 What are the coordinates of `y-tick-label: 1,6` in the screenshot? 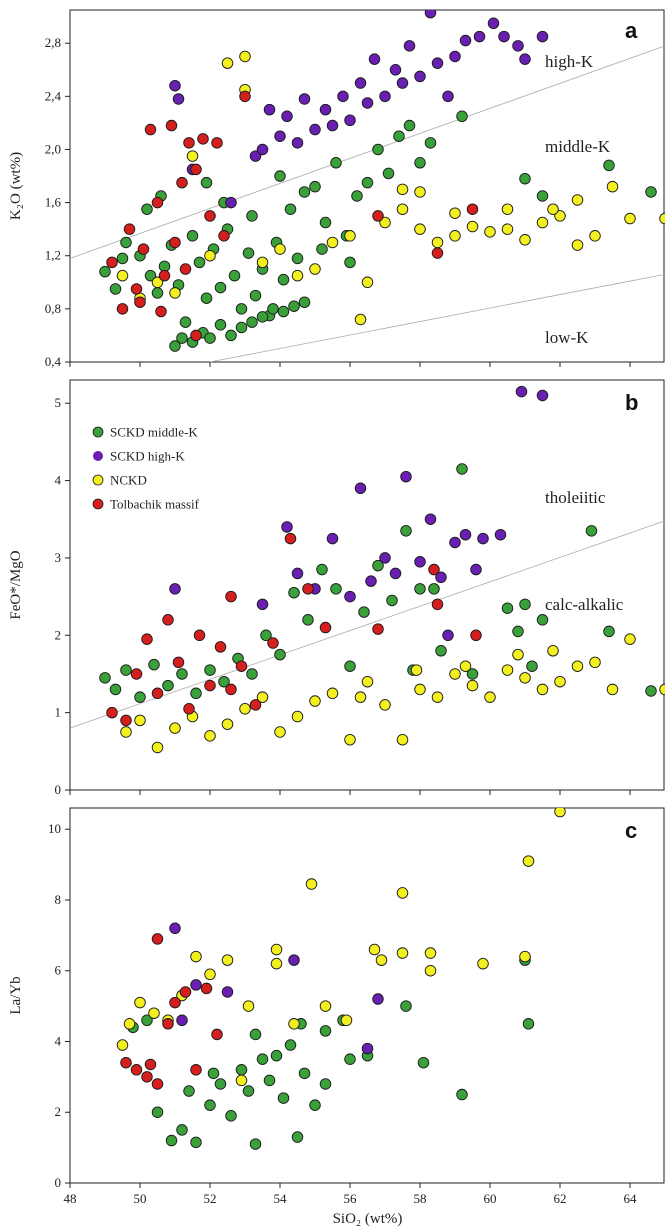 It's located at (53, 202).